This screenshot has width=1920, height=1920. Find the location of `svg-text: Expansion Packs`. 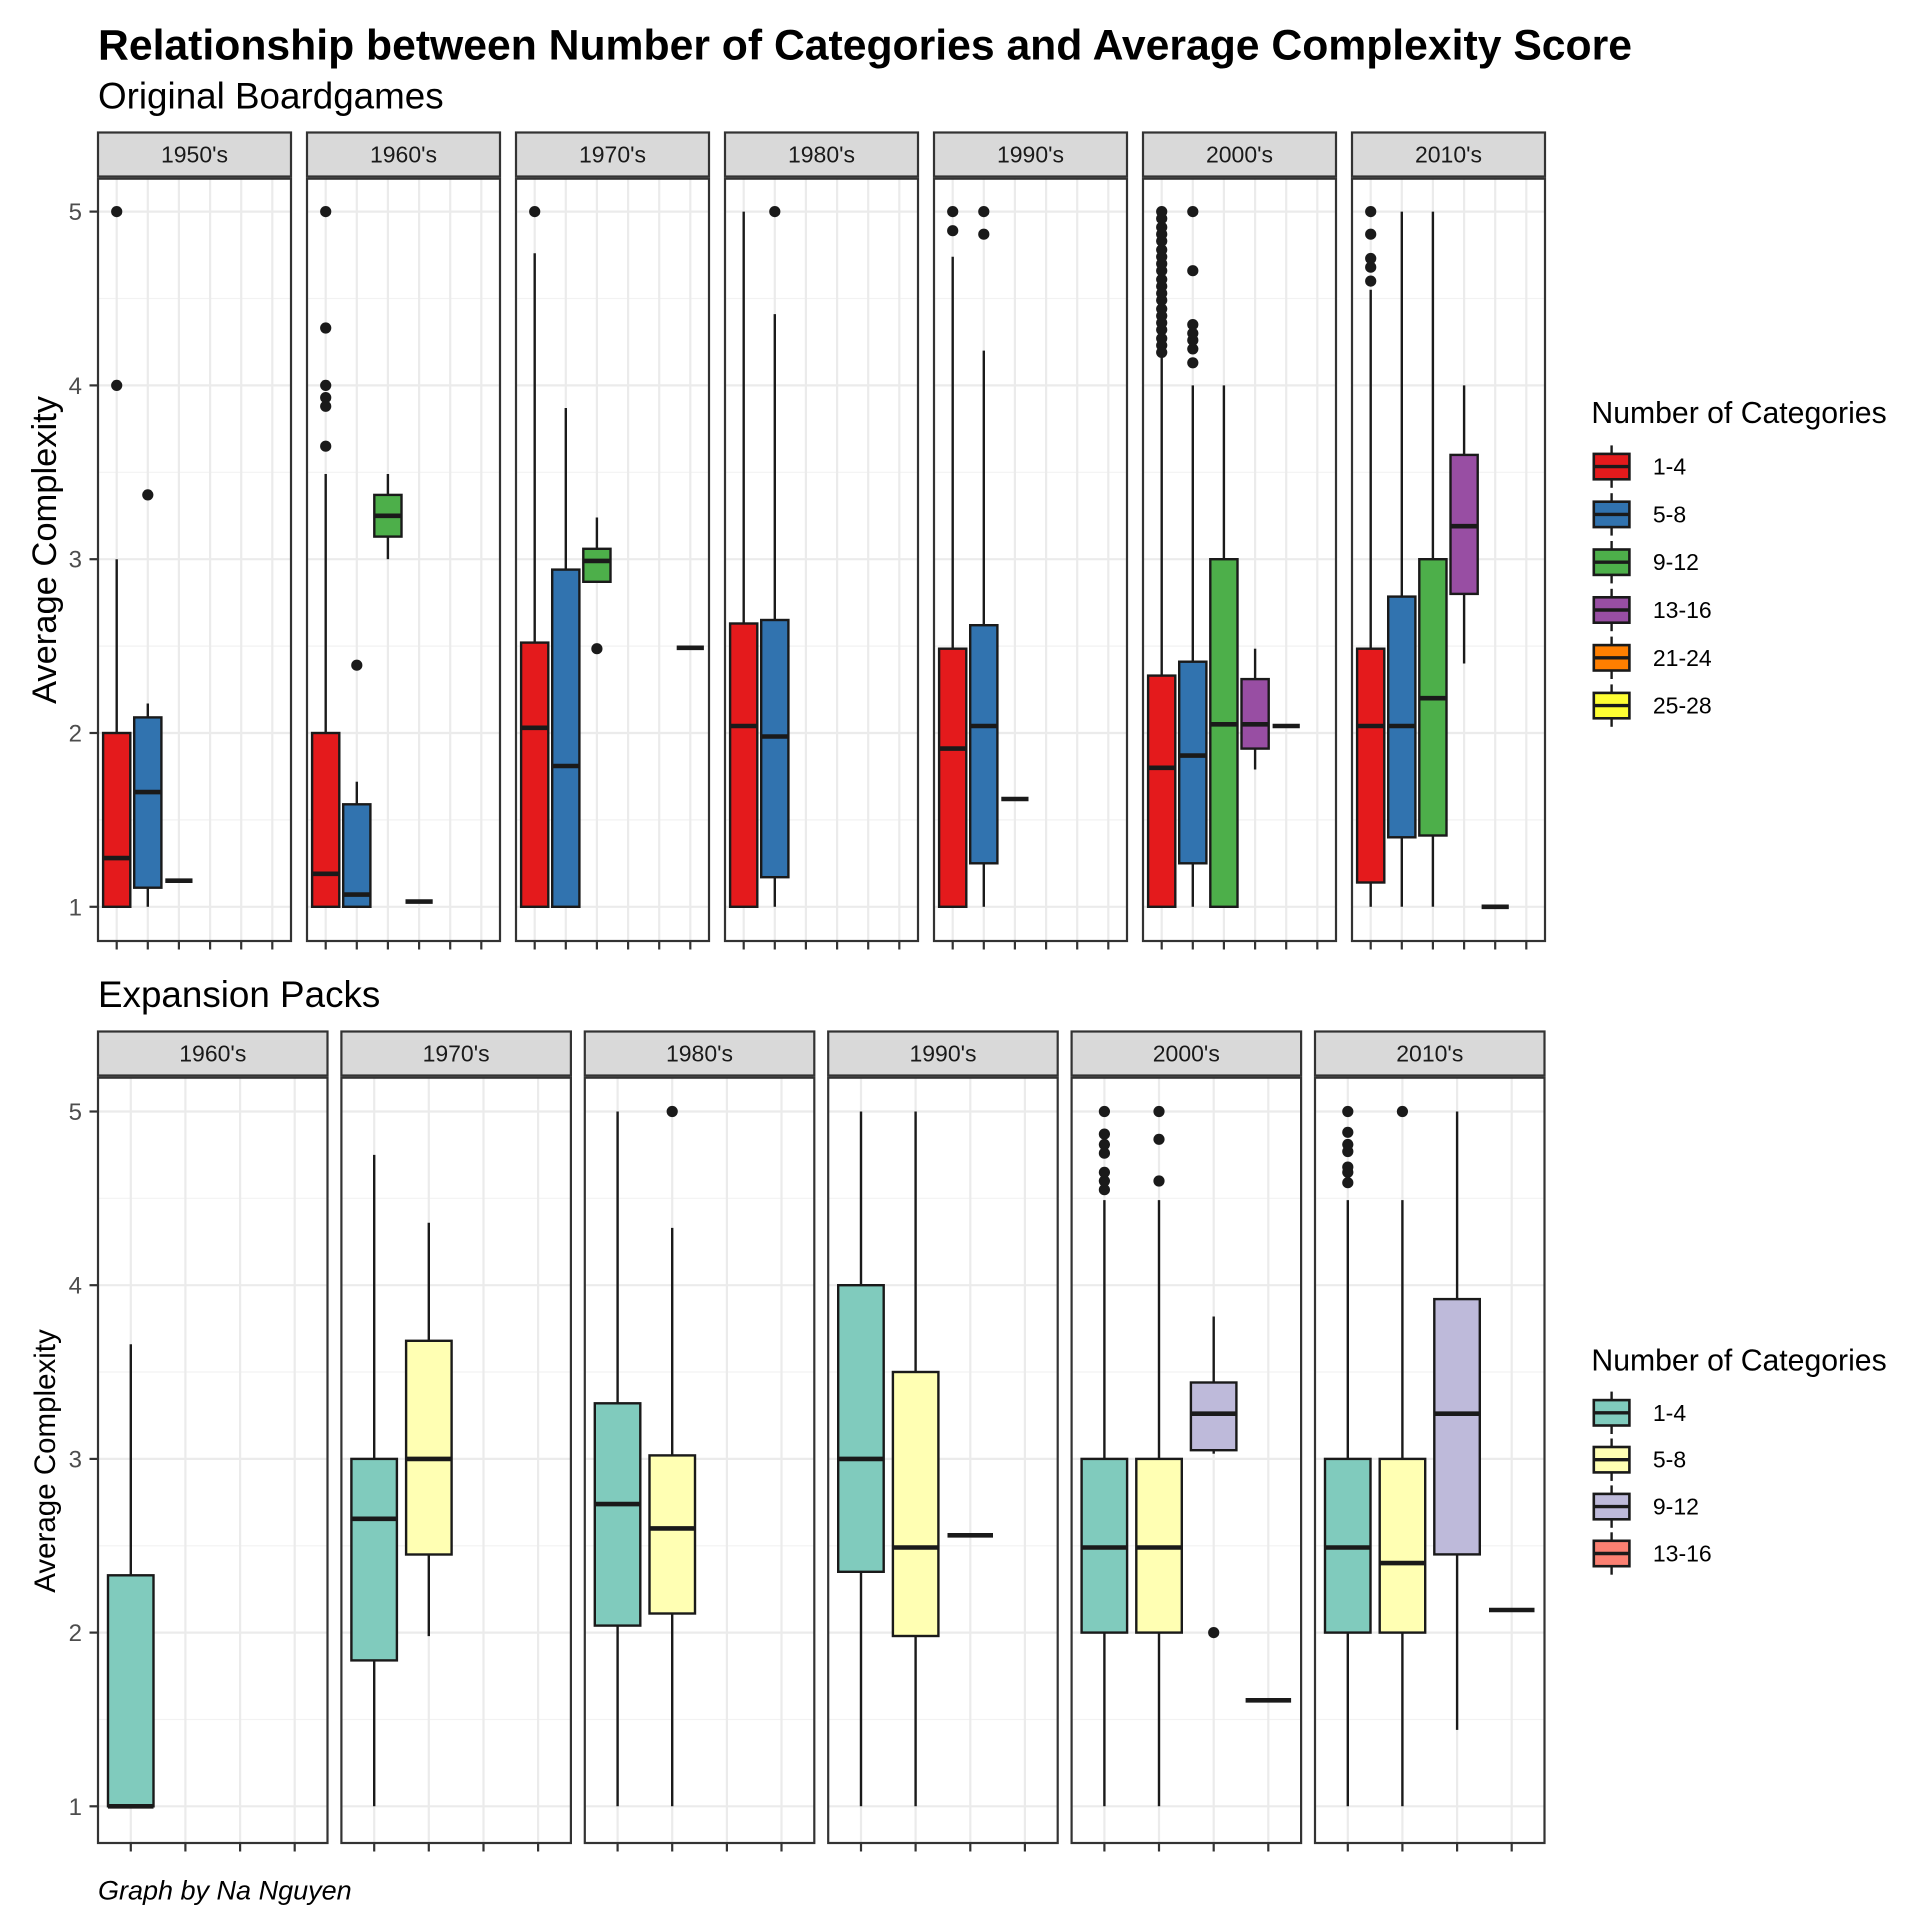

svg-text: Expansion Packs is located at coordinates (239, 994).